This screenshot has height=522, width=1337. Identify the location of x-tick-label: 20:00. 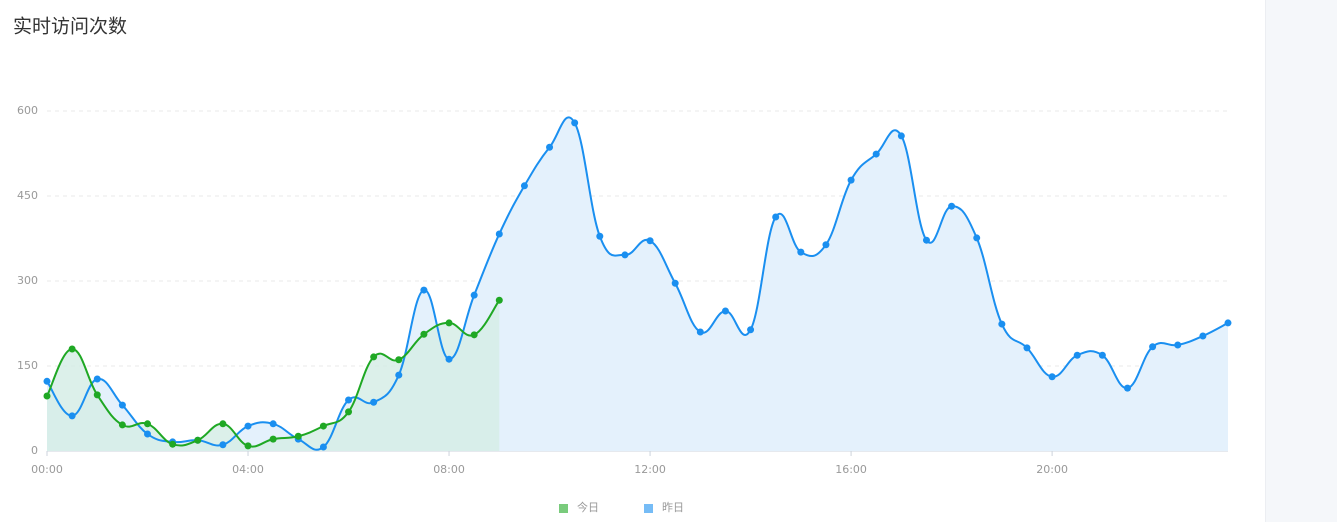
(1052, 469).